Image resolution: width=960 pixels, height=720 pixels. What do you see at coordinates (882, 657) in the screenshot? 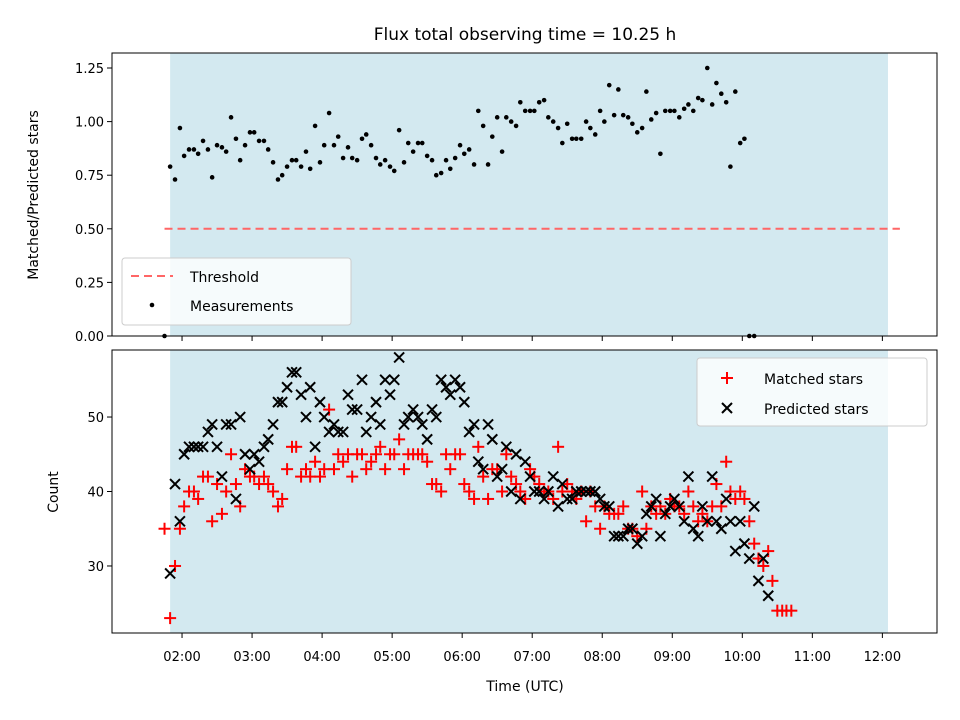
I see `x-tick-label: 12:00` at bounding box center [882, 657].